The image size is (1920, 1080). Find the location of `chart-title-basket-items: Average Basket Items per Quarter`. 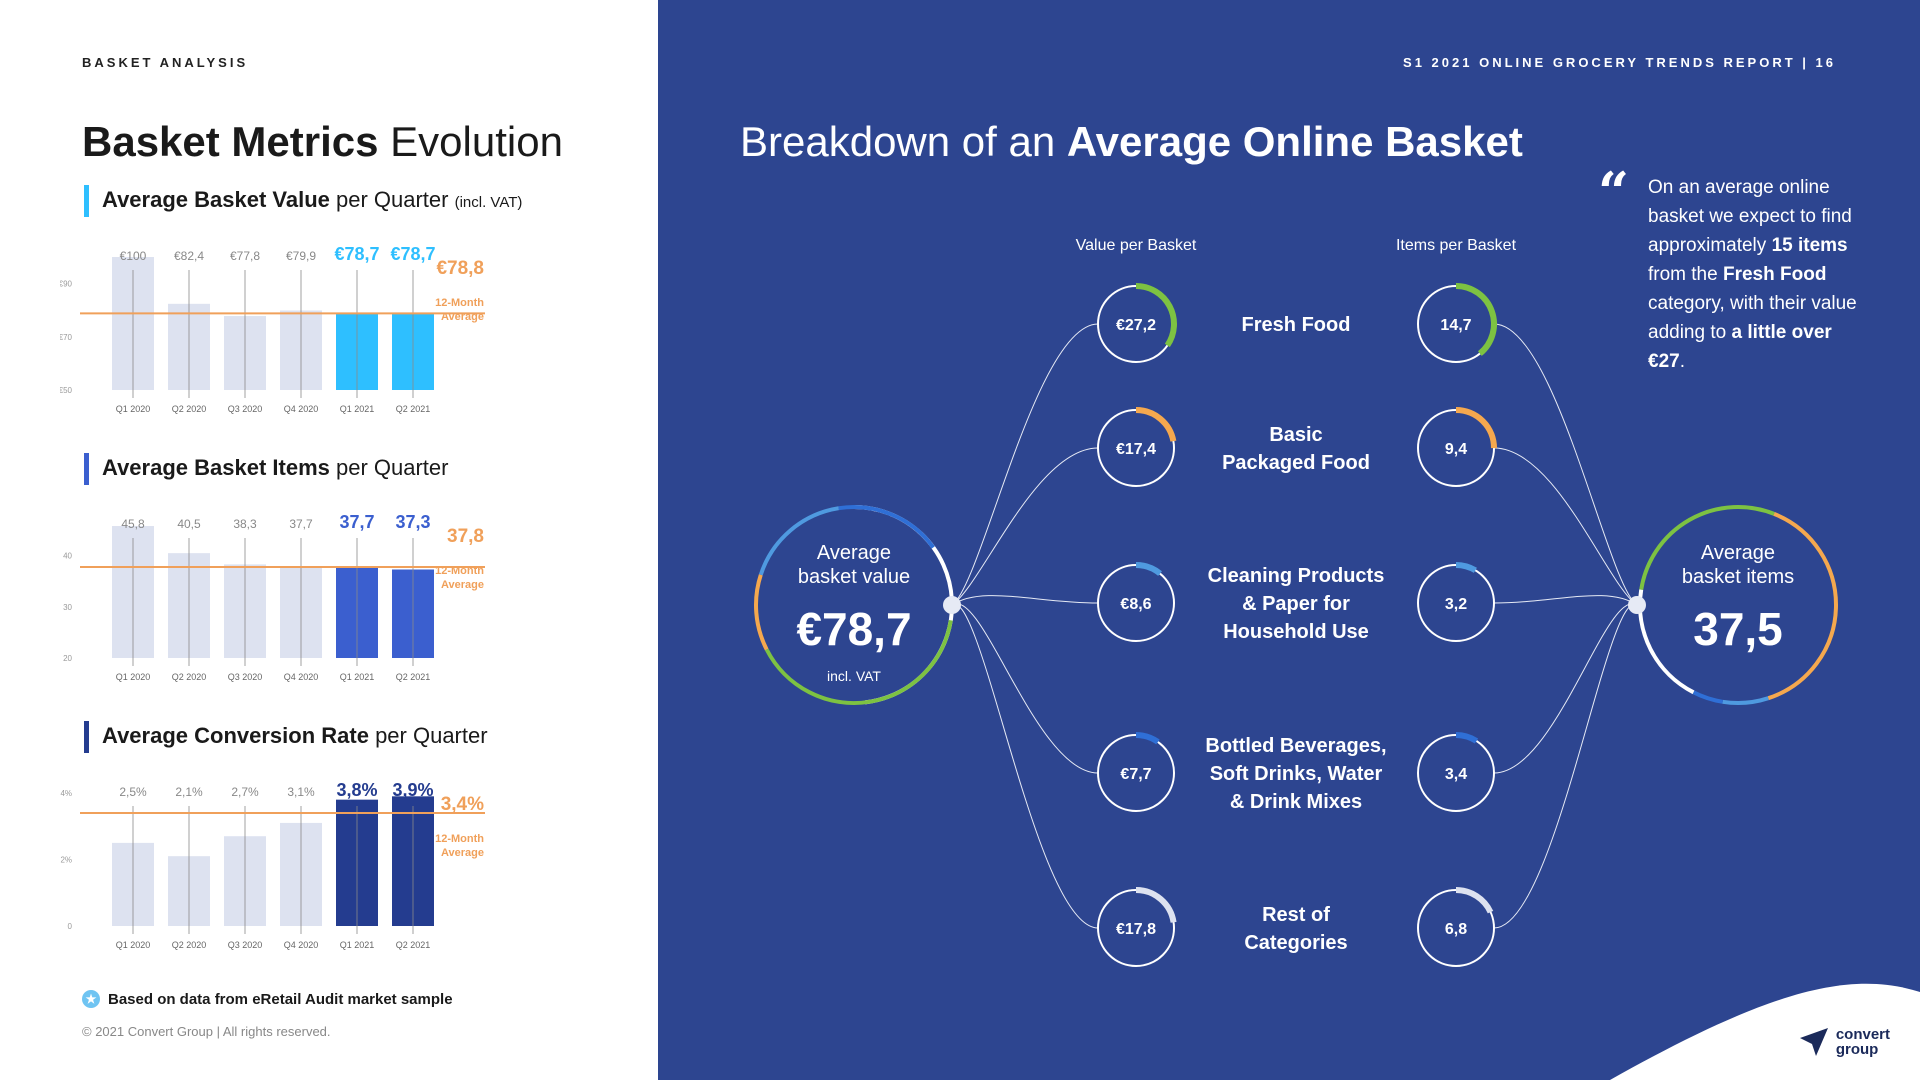

chart-title-basket-items: Average Basket Items per Quarter is located at coordinates (266, 469).